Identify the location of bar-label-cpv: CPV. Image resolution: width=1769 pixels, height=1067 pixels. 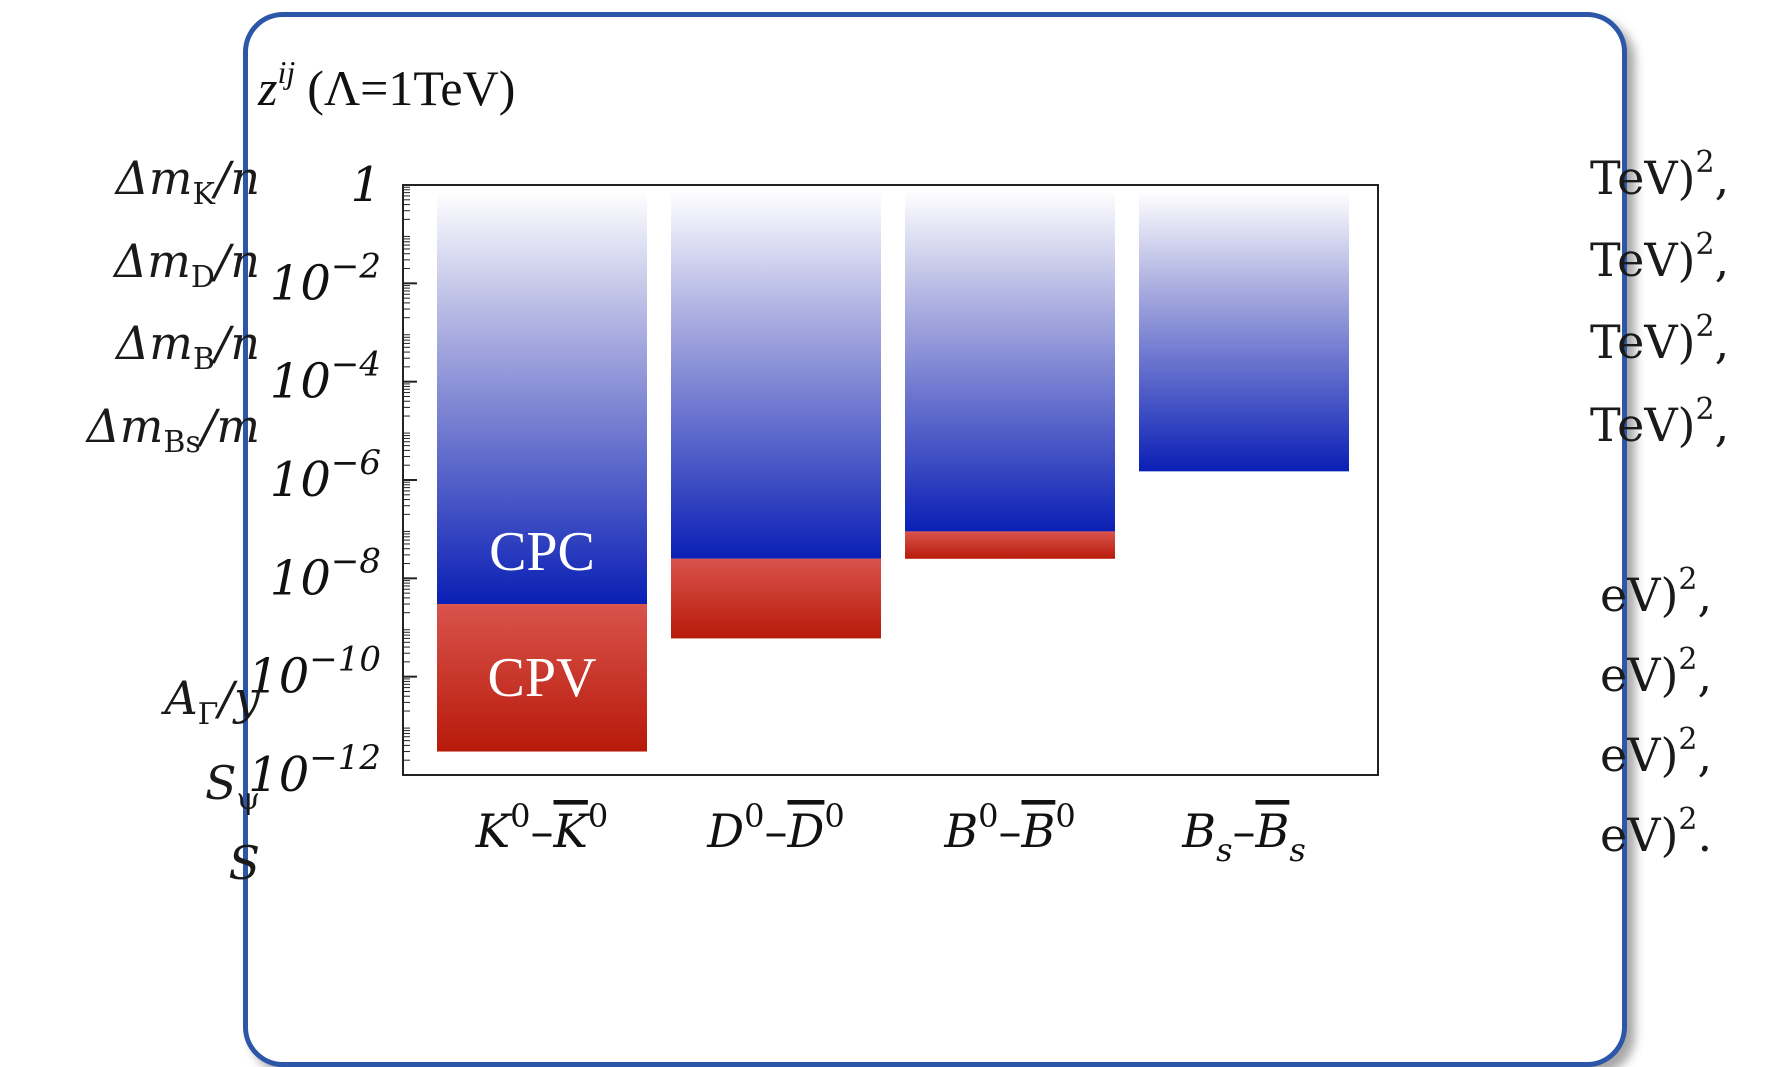
(542, 678).